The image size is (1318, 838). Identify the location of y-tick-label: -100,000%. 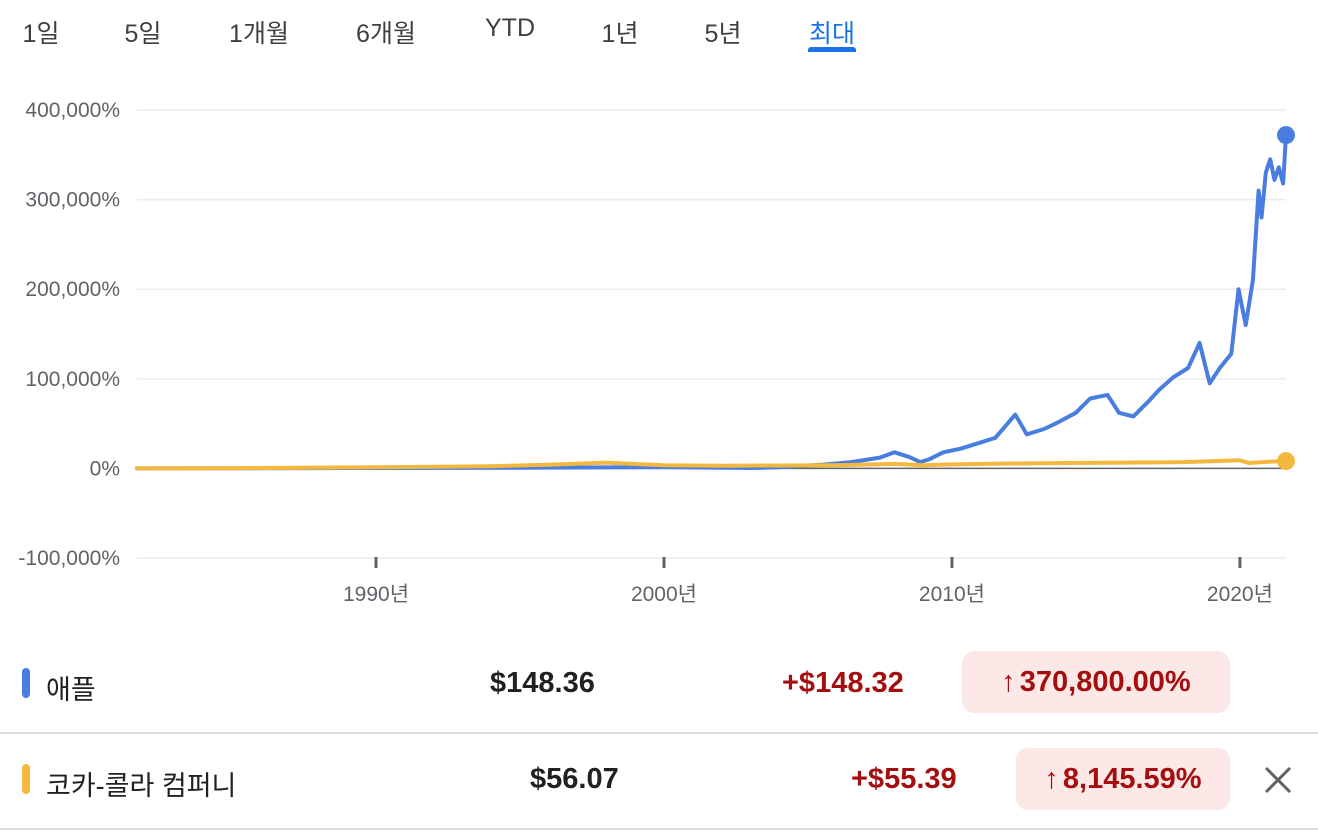
(69, 558).